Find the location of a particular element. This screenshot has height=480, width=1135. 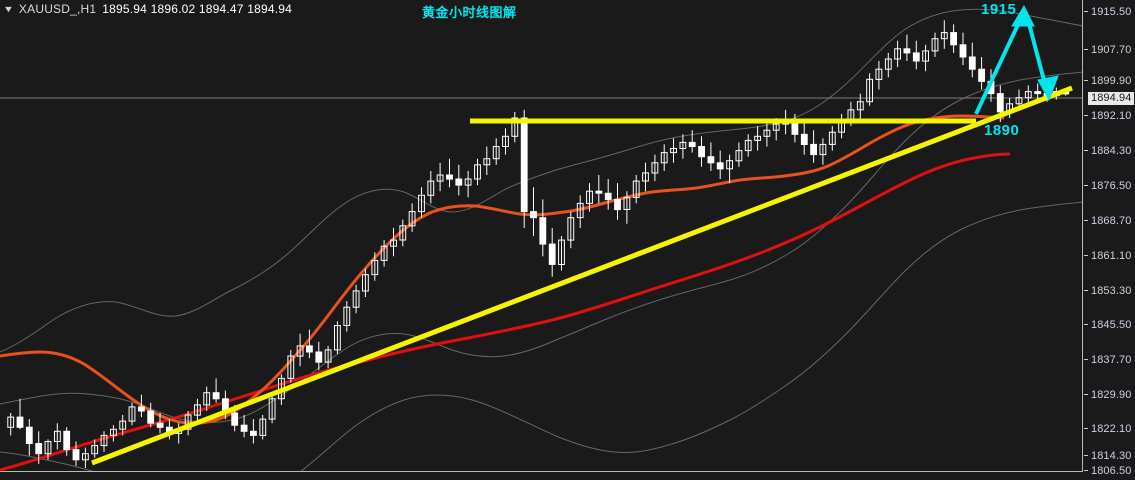

price-tick: 1837.70 is located at coordinates (1107, 359).